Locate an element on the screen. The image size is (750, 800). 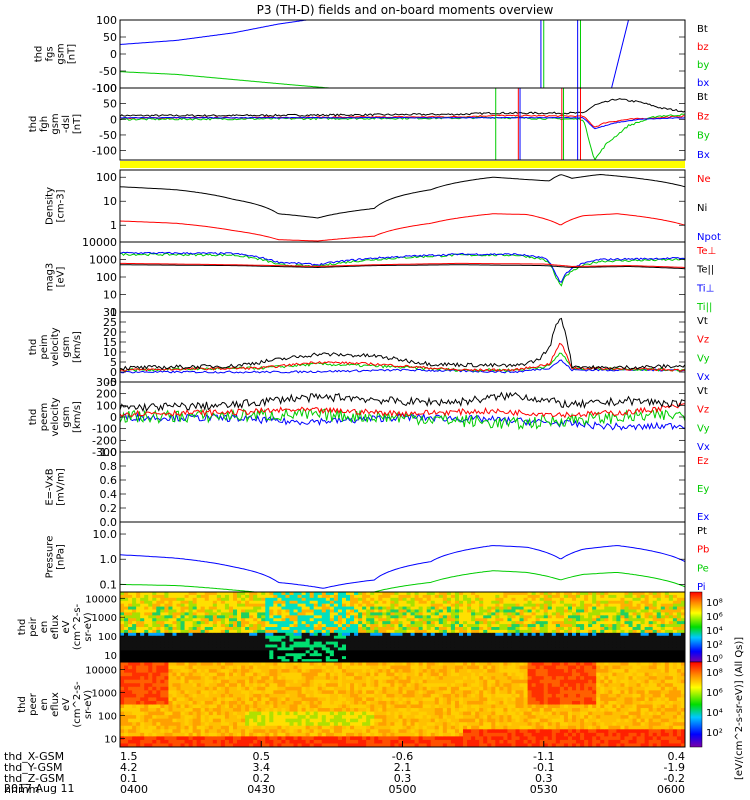
panel-peer-tick-3: 10 is located at coordinates (110, 740).